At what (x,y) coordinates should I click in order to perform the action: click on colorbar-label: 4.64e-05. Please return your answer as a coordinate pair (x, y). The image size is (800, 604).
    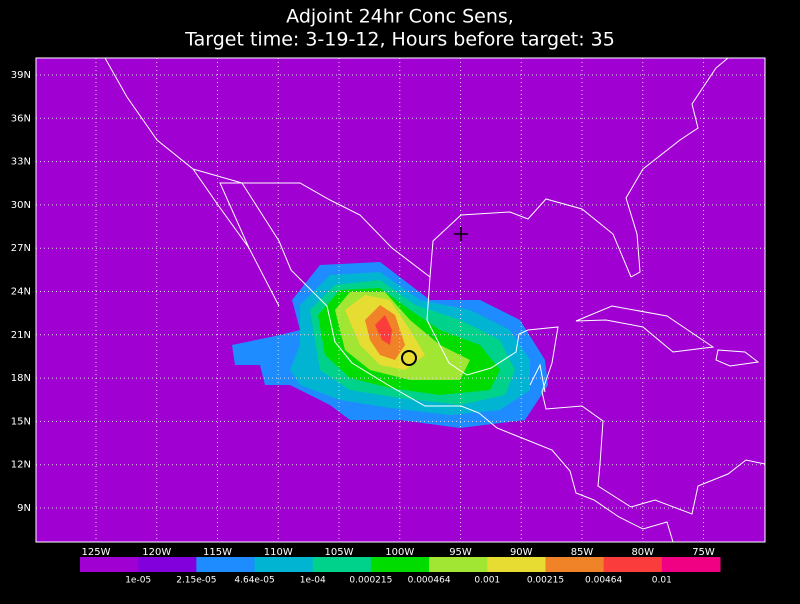
    Looking at the image, I should click on (254, 581).